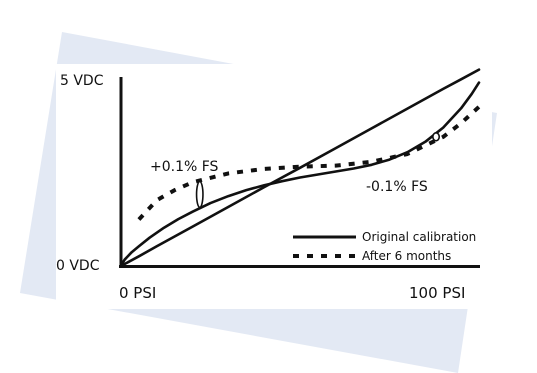  Describe the element at coordinates (184, 167) in the screenshot. I see `annotation-label: +0.1% FS` at that location.